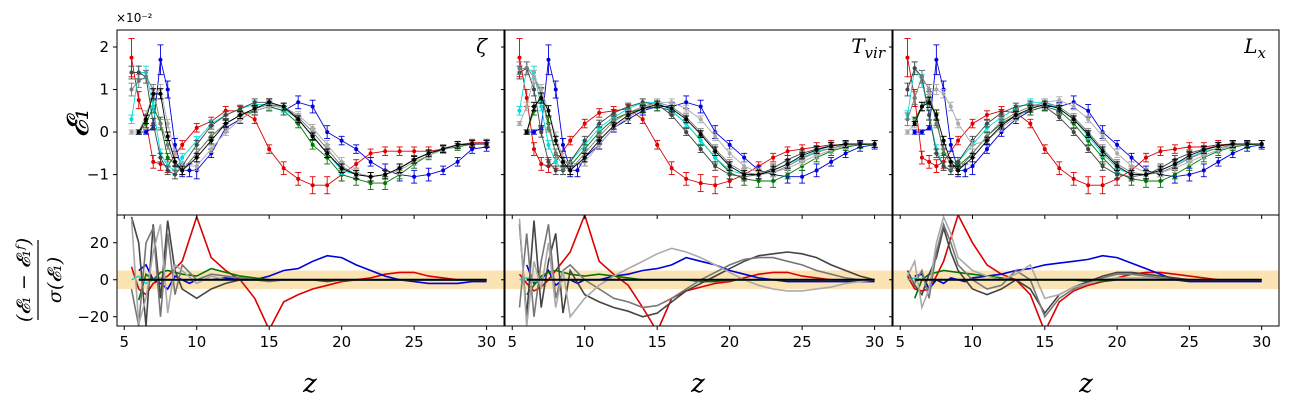 The height and width of the screenshot is (406, 1289). I want to click on residual-line-gray1, so click(696, 269).